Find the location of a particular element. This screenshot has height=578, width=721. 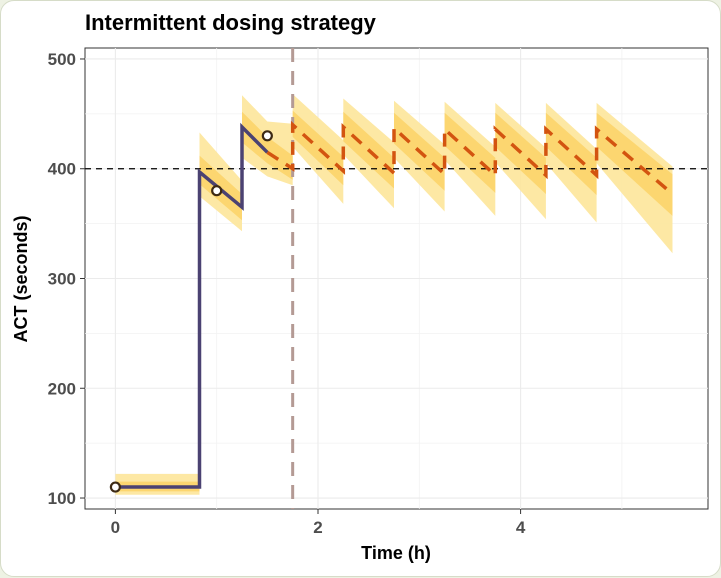

x-axis-ticks: 0 2 4 is located at coordinates (318, 523).